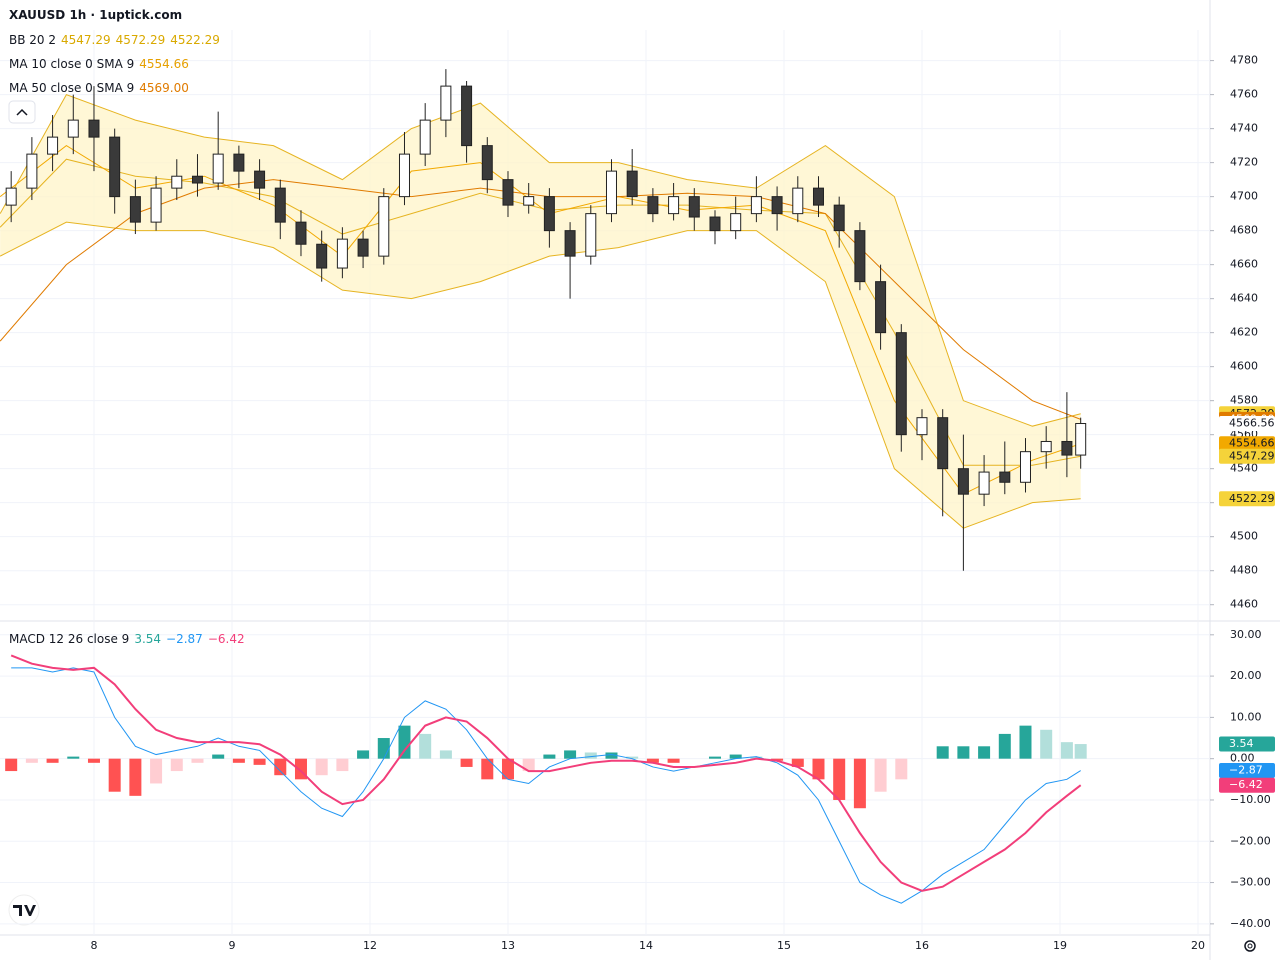  Describe the element at coordinates (1198, 945) in the screenshot. I see `x-tick-label: 20` at that location.